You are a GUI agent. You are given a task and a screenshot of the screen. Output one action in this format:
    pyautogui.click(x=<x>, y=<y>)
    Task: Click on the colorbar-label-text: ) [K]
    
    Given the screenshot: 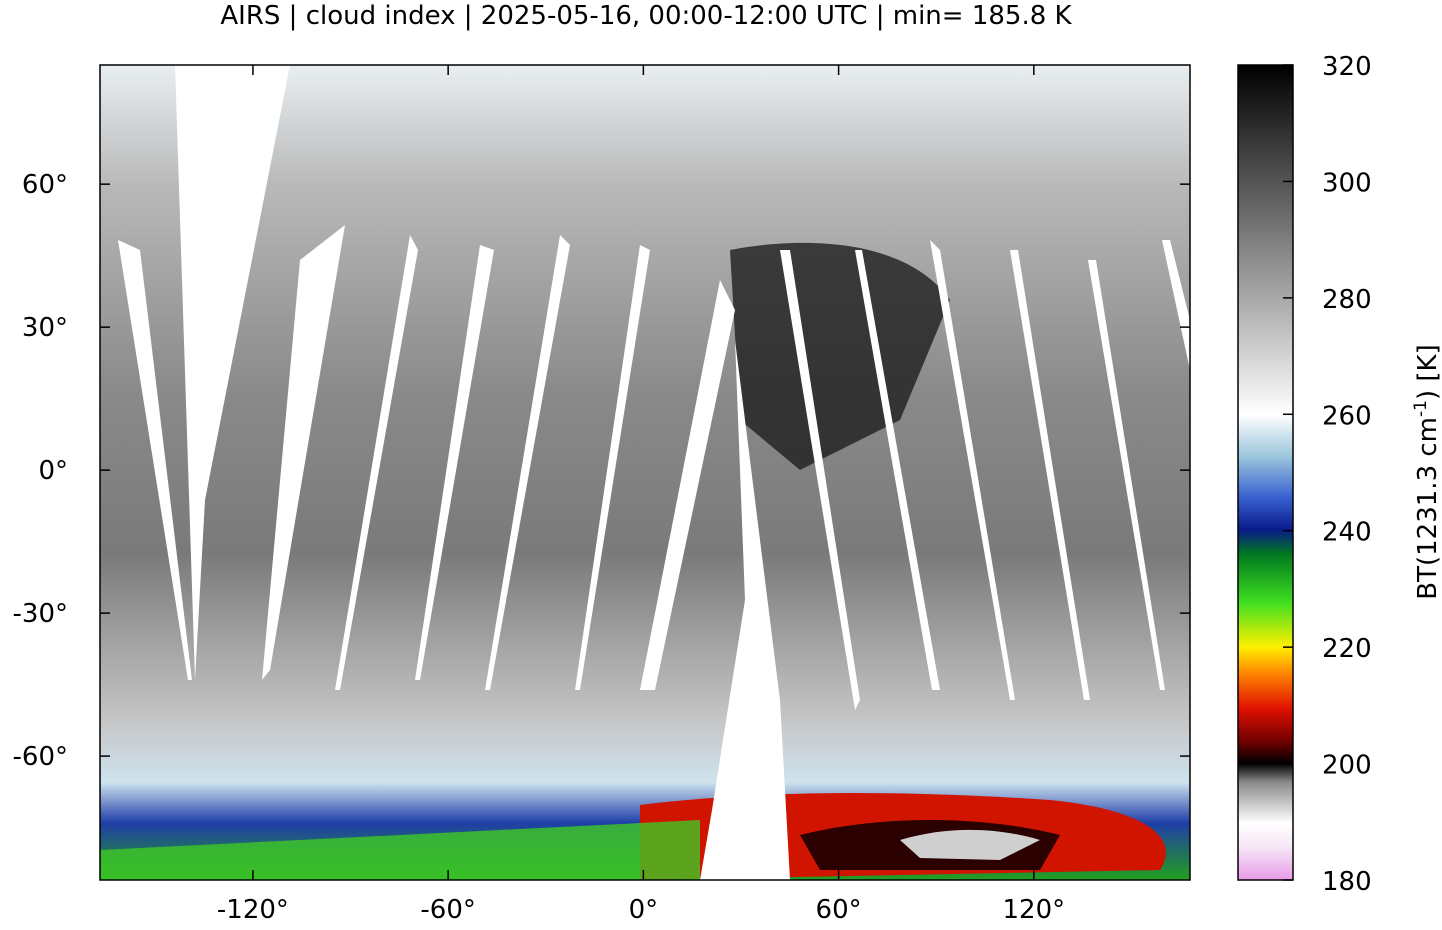 What is the action you would take?
    pyautogui.click(x=1427, y=372)
    